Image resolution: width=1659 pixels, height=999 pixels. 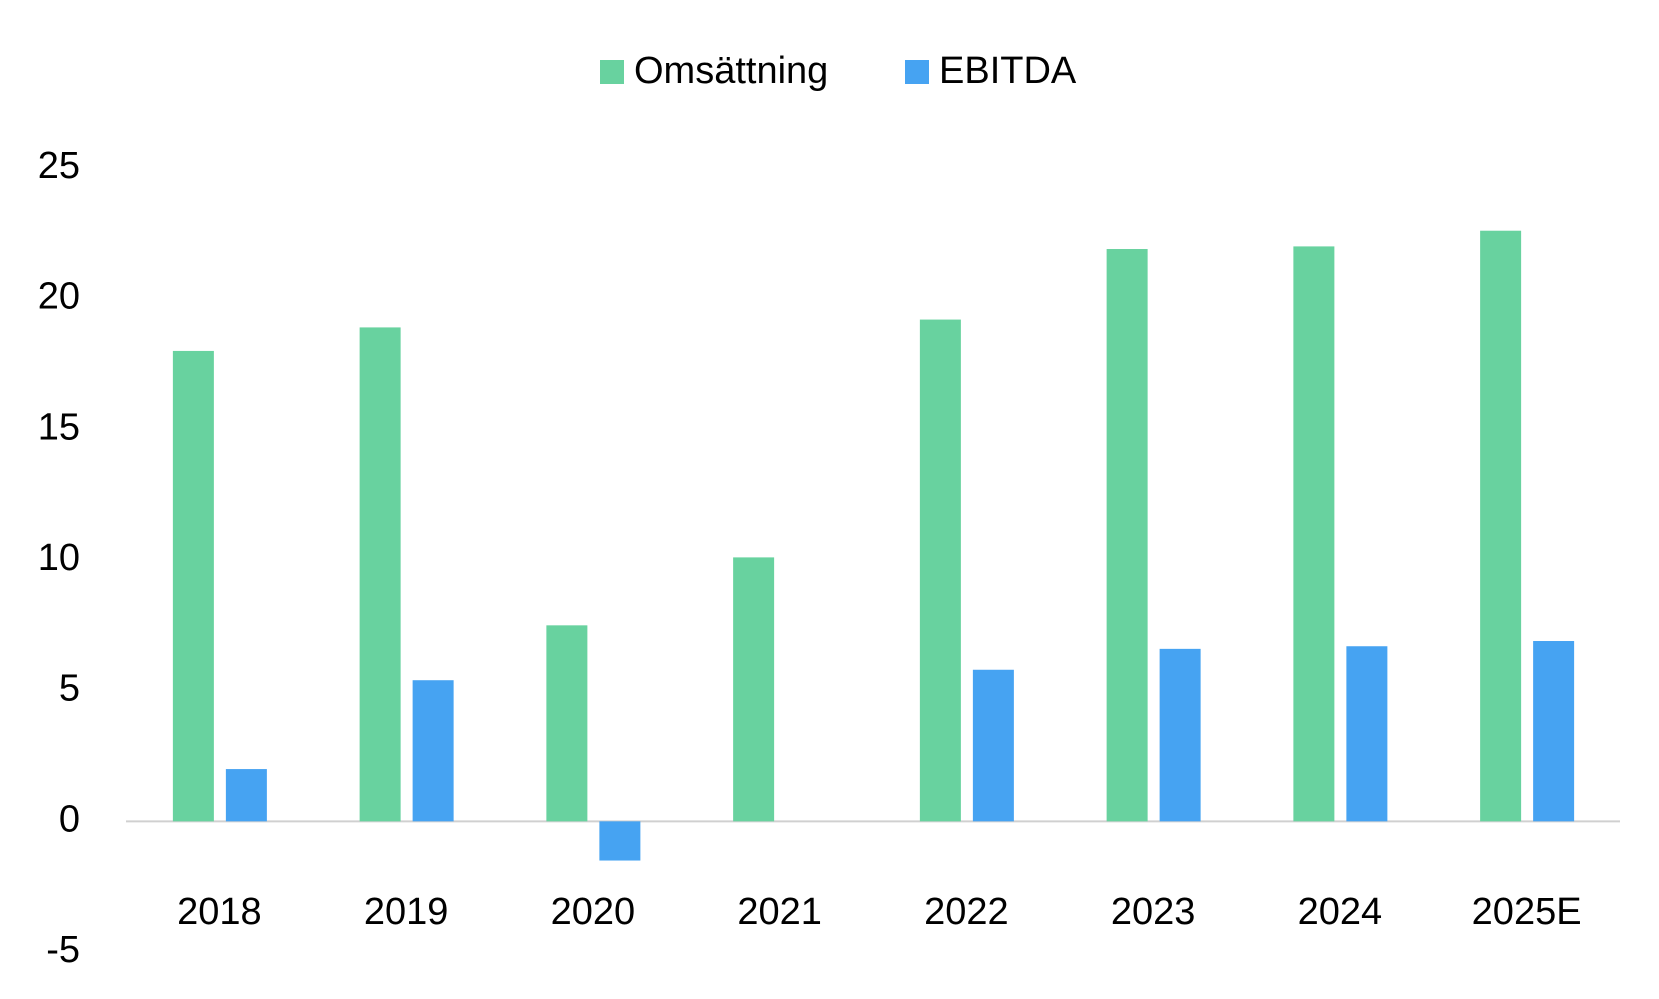 What do you see at coordinates (1008, 71) in the screenshot?
I see `legend-label: EBITDA` at bounding box center [1008, 71].